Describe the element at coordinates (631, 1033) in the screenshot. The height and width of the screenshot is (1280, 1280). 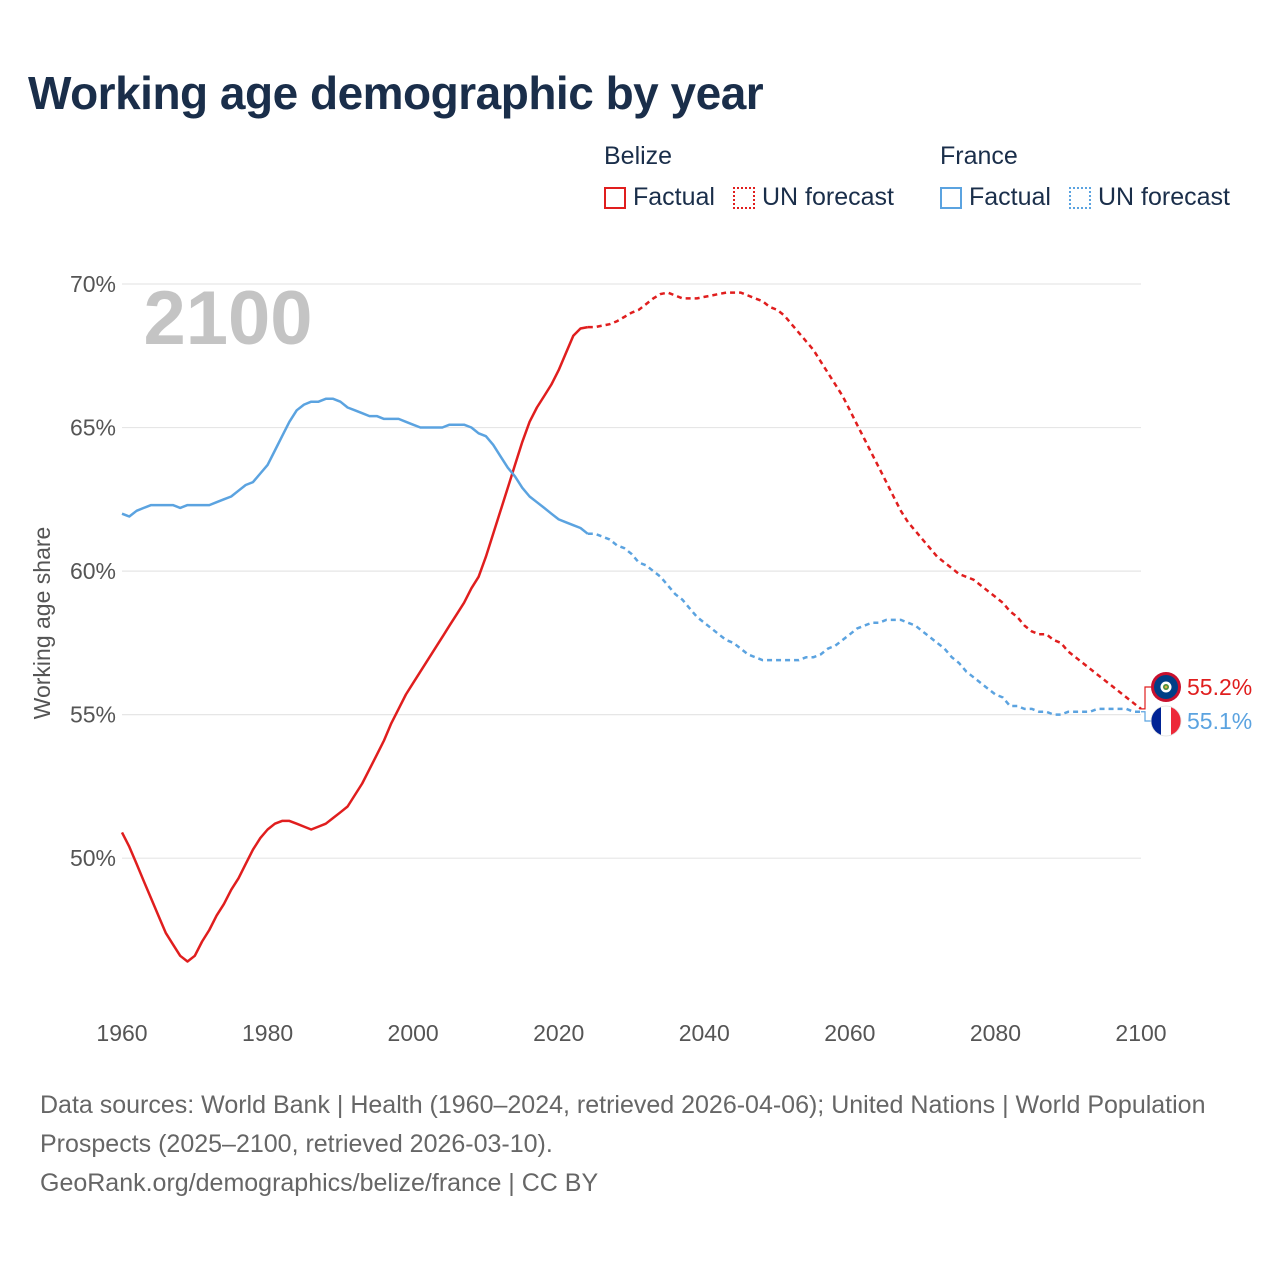
I see `x-axis-ticks: 1960 1980 2000 2020 2040 2060 2080 2100` at that location.